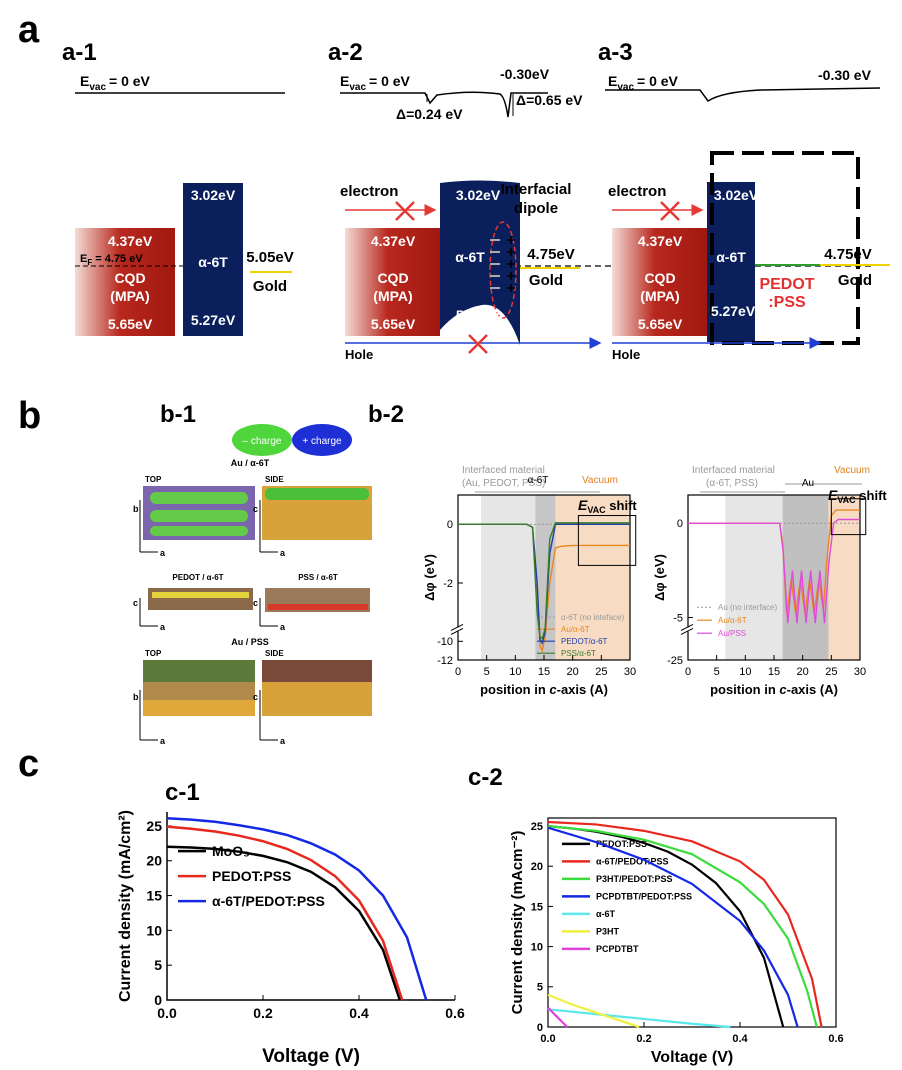 This screenshot has height=1070, width=902. What do you see at coordinates (608, 932) in the screenshot?
I see `legend-label: P3HT` at bounding box center [608, 932].